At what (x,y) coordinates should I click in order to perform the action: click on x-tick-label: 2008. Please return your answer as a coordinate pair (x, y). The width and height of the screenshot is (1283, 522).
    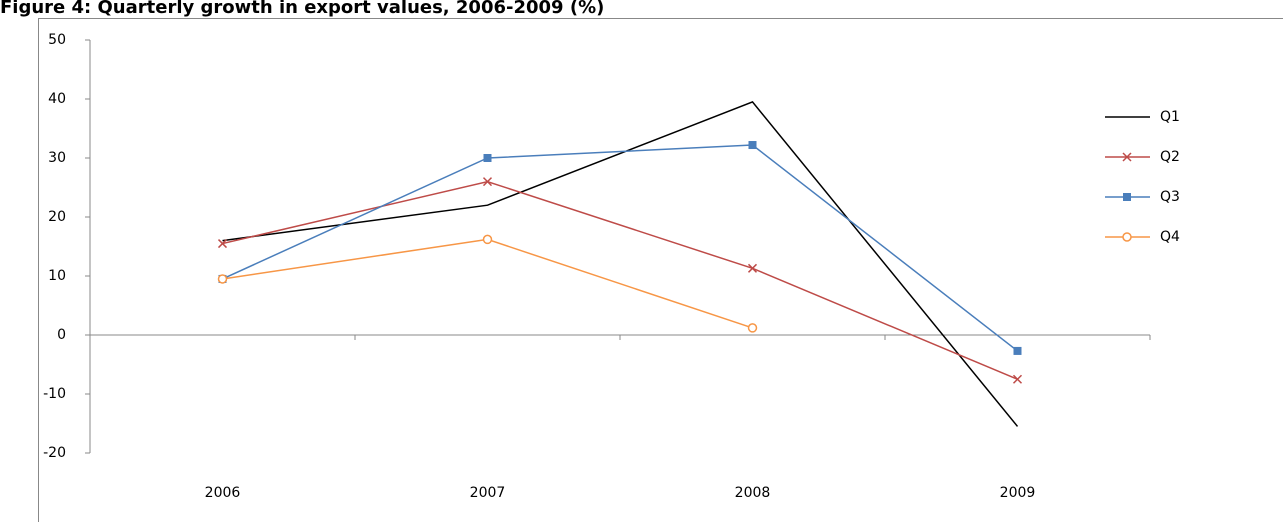
    Looking at the image, I should click on (753, 493).